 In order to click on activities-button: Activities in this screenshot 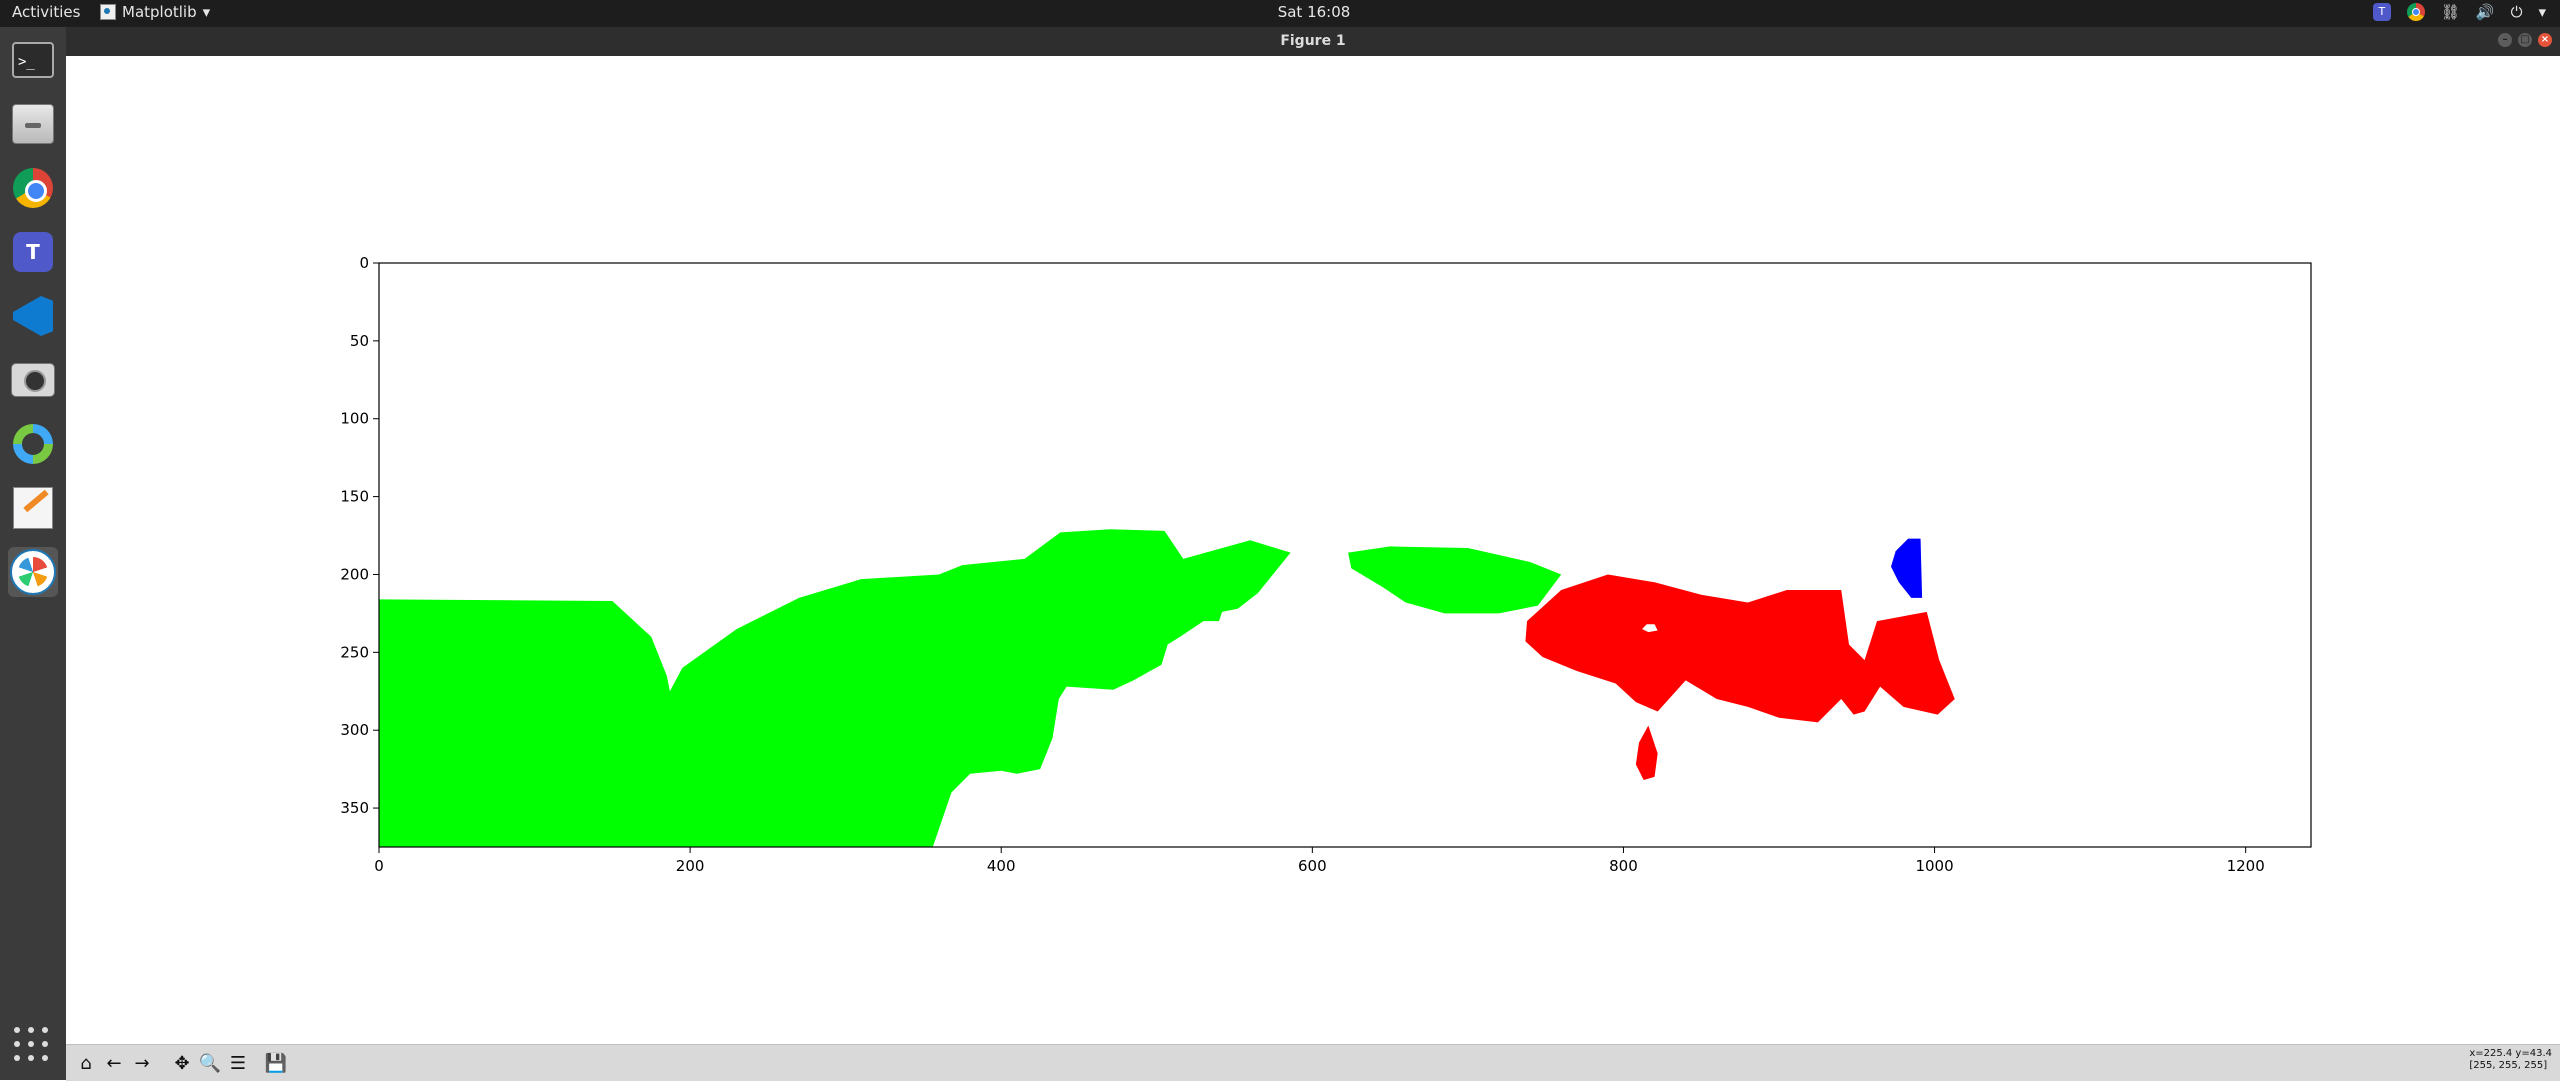, I will do `click(46, 12)`.